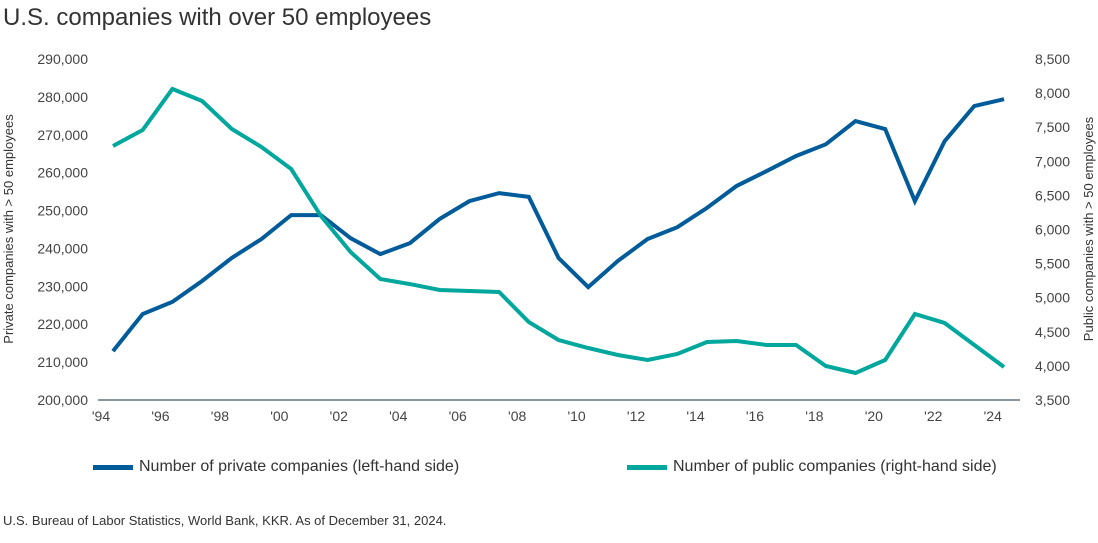 Image resolution: width=1098 pixels, height=543 pixels. I want to click on x-tick-label: '98, so click(220, 416).